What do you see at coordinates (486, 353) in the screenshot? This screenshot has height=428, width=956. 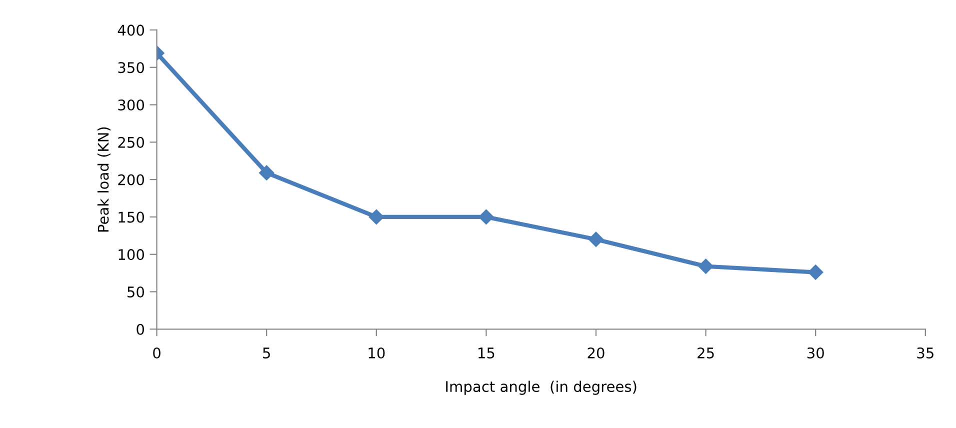 I see `x-tick-label: 15` at bounding box center [486, 353].